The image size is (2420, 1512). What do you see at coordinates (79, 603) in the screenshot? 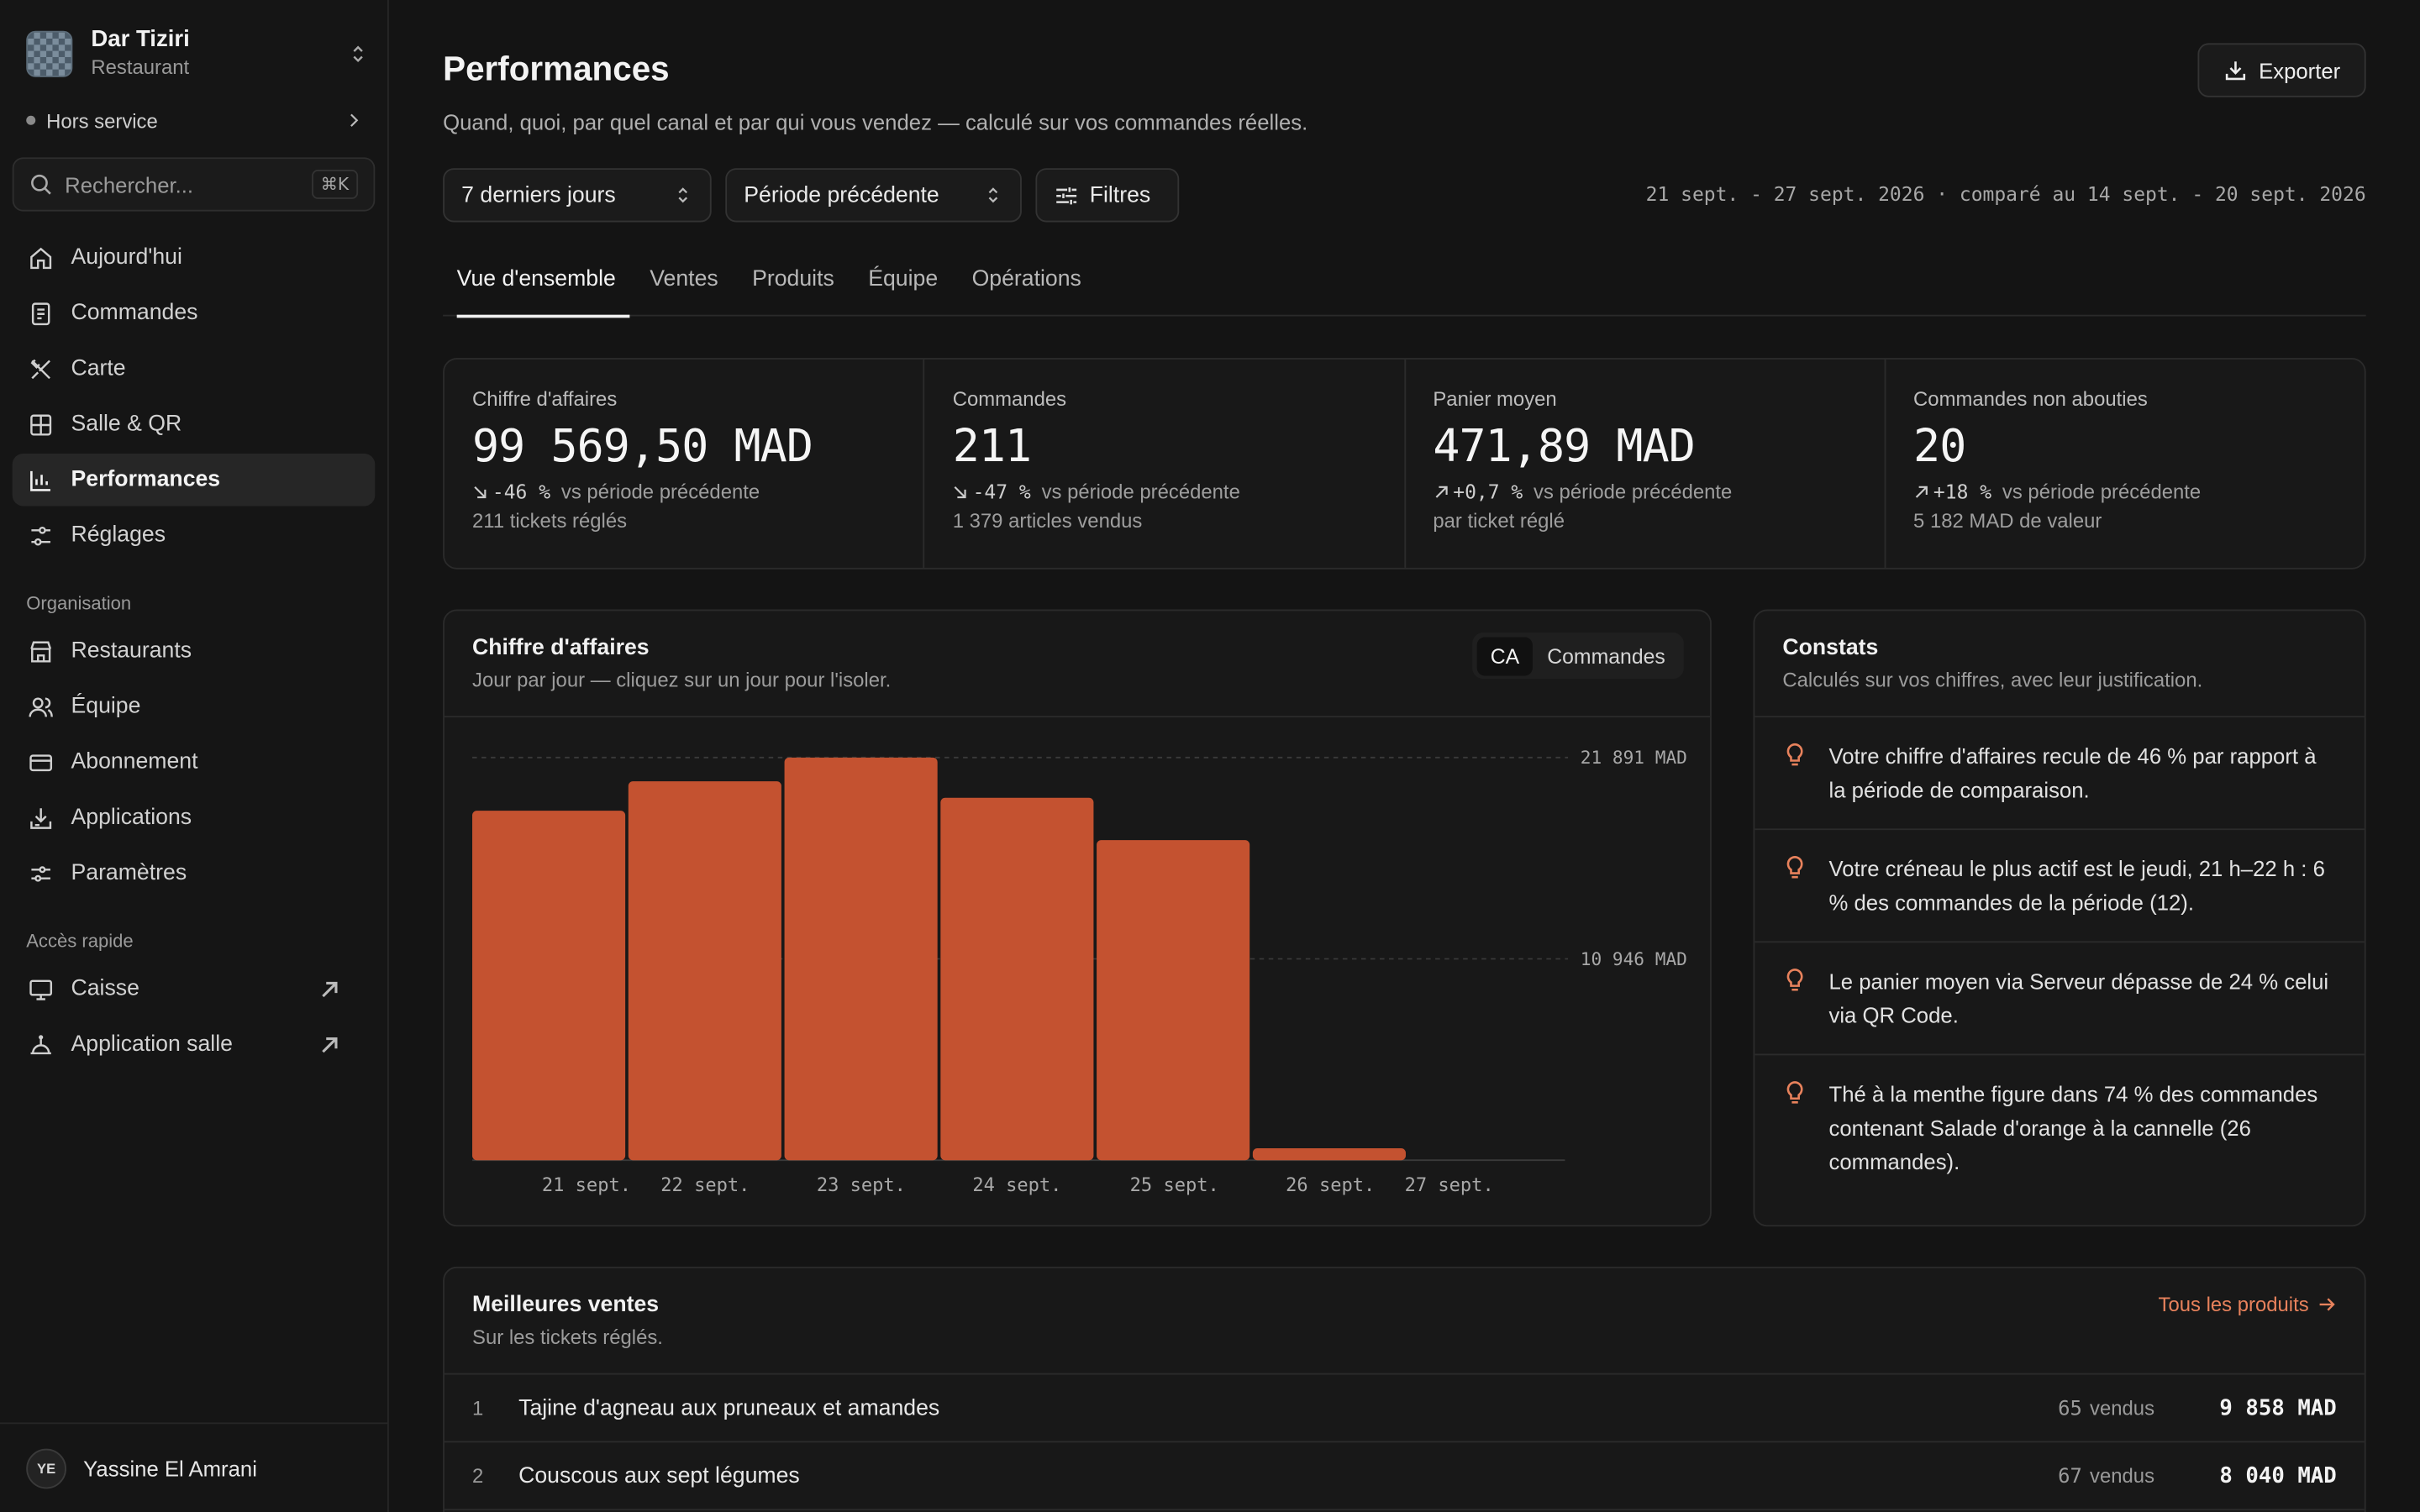
I see `nav-heading-organisation: Organisation` at bounding box center [79, 603].